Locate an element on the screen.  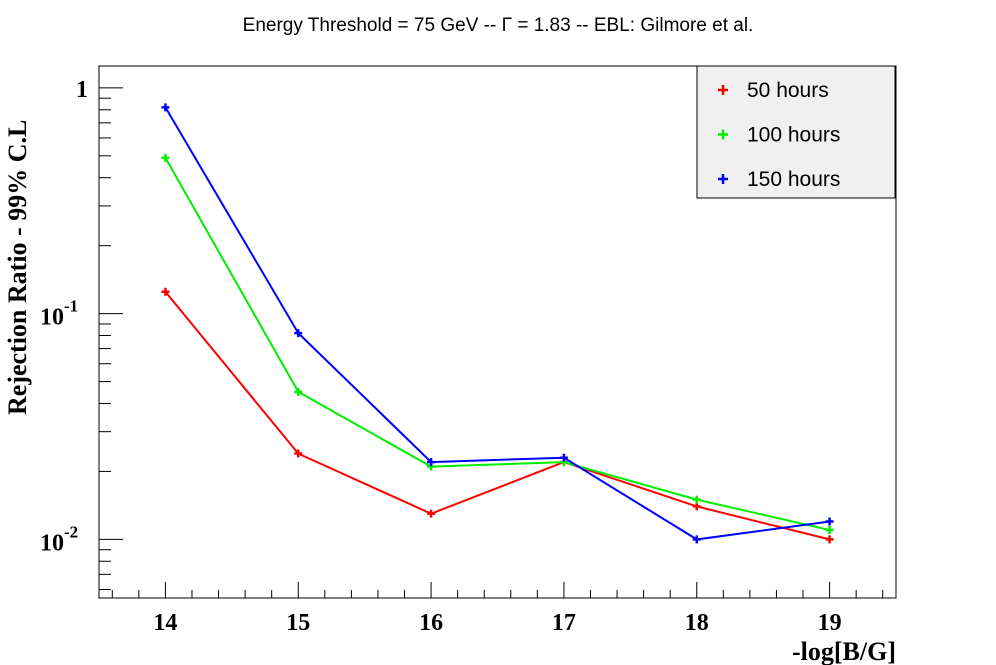
legend-label: 150 hours is located at coordinates (793, 179).